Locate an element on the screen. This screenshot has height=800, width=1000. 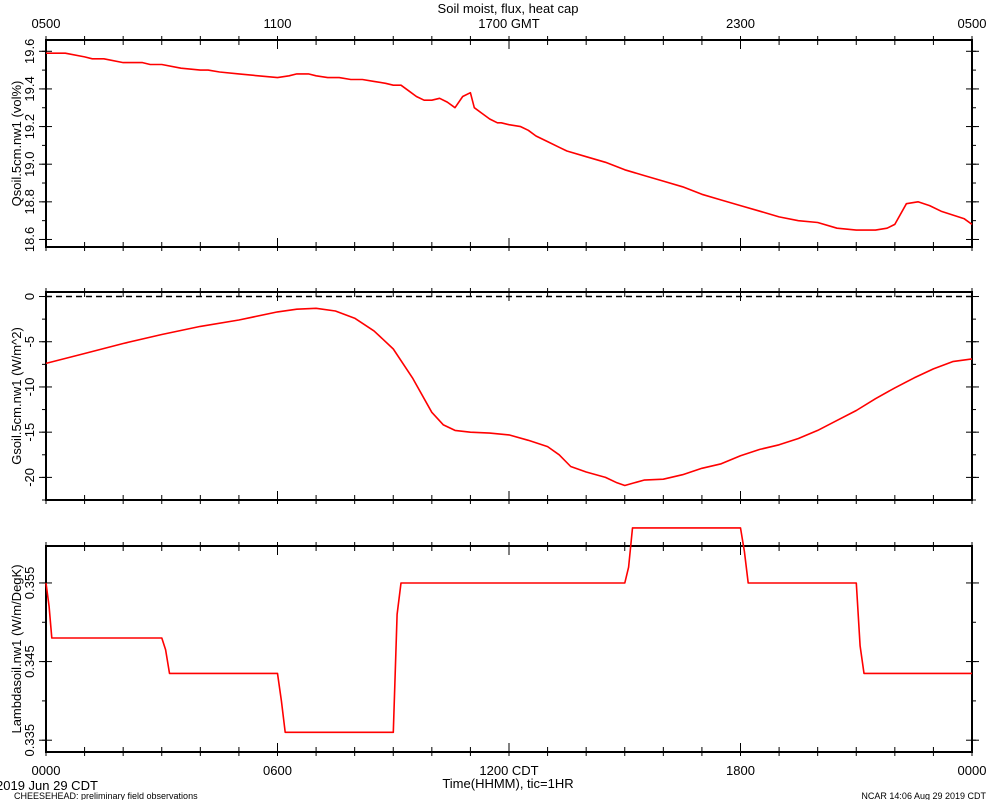
y-tick-label: -5 is located at coordinates (29, 342).